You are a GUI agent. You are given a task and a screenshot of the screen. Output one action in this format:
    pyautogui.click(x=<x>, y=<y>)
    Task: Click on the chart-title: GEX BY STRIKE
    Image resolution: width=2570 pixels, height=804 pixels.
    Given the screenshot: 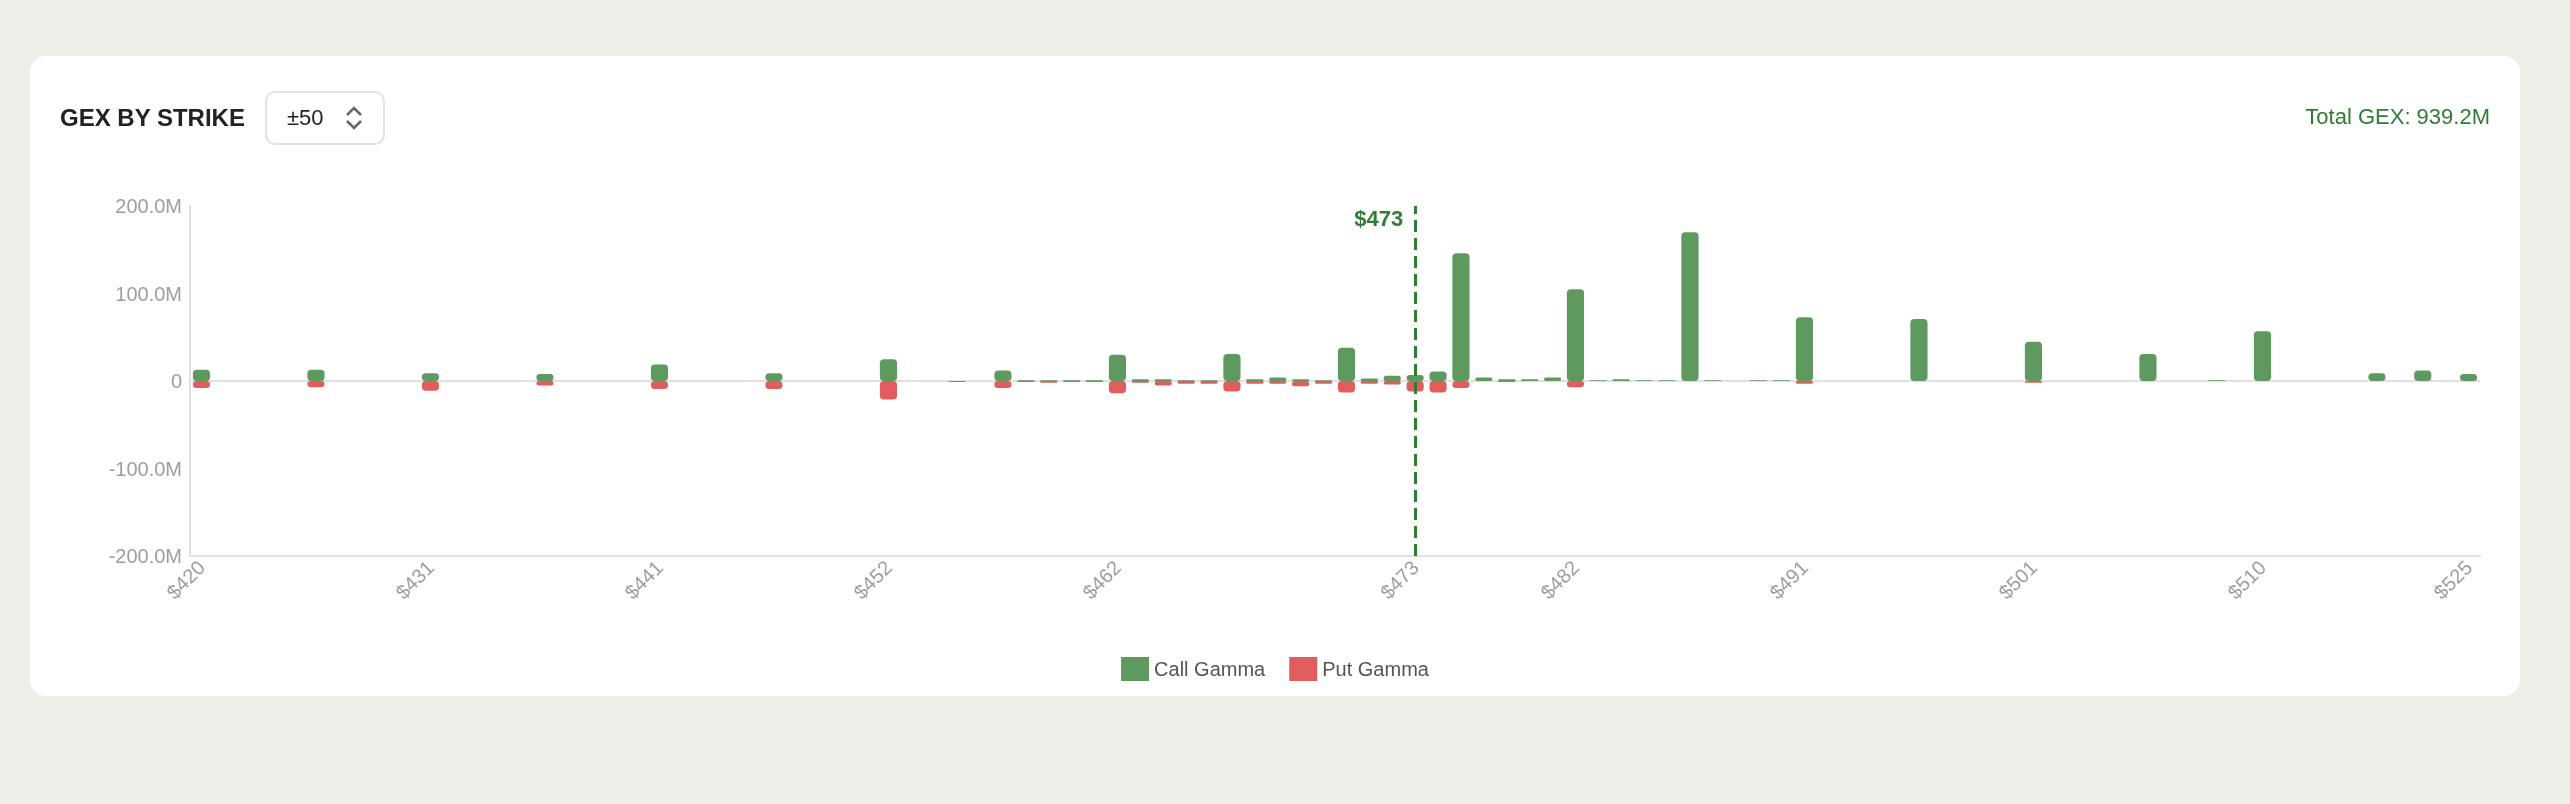 What is the action you would take?
    pyautogui.click(x=152, y=118)
    